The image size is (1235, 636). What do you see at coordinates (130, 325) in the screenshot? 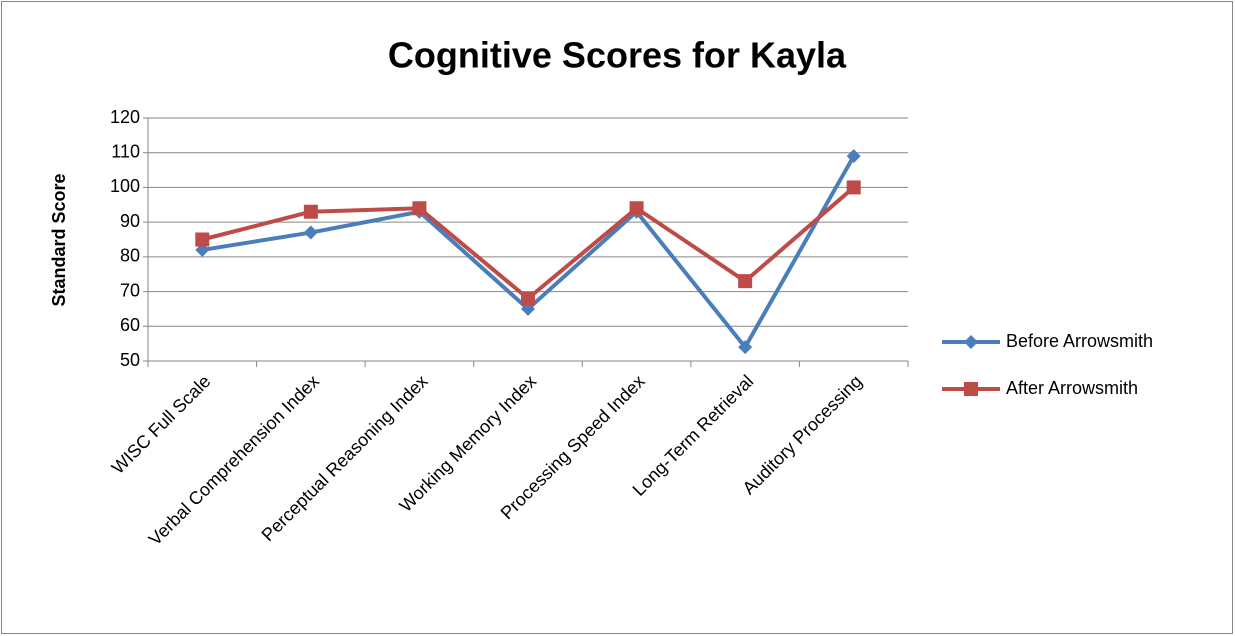
I see `y-tick-label: 60` at bounding box center [130, 325].